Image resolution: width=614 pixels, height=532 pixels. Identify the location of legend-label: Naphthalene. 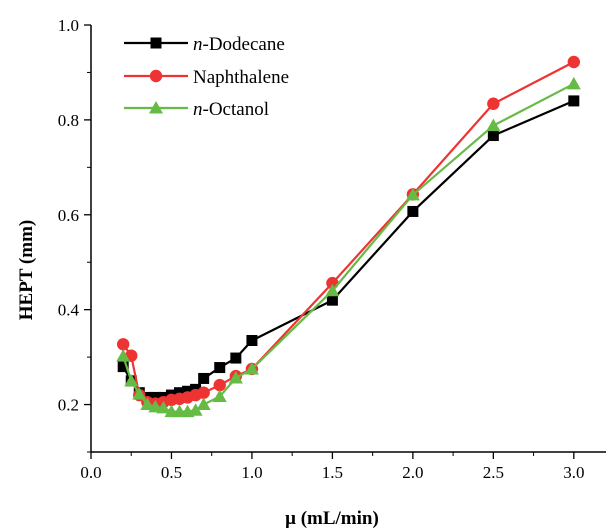
(241, 77).